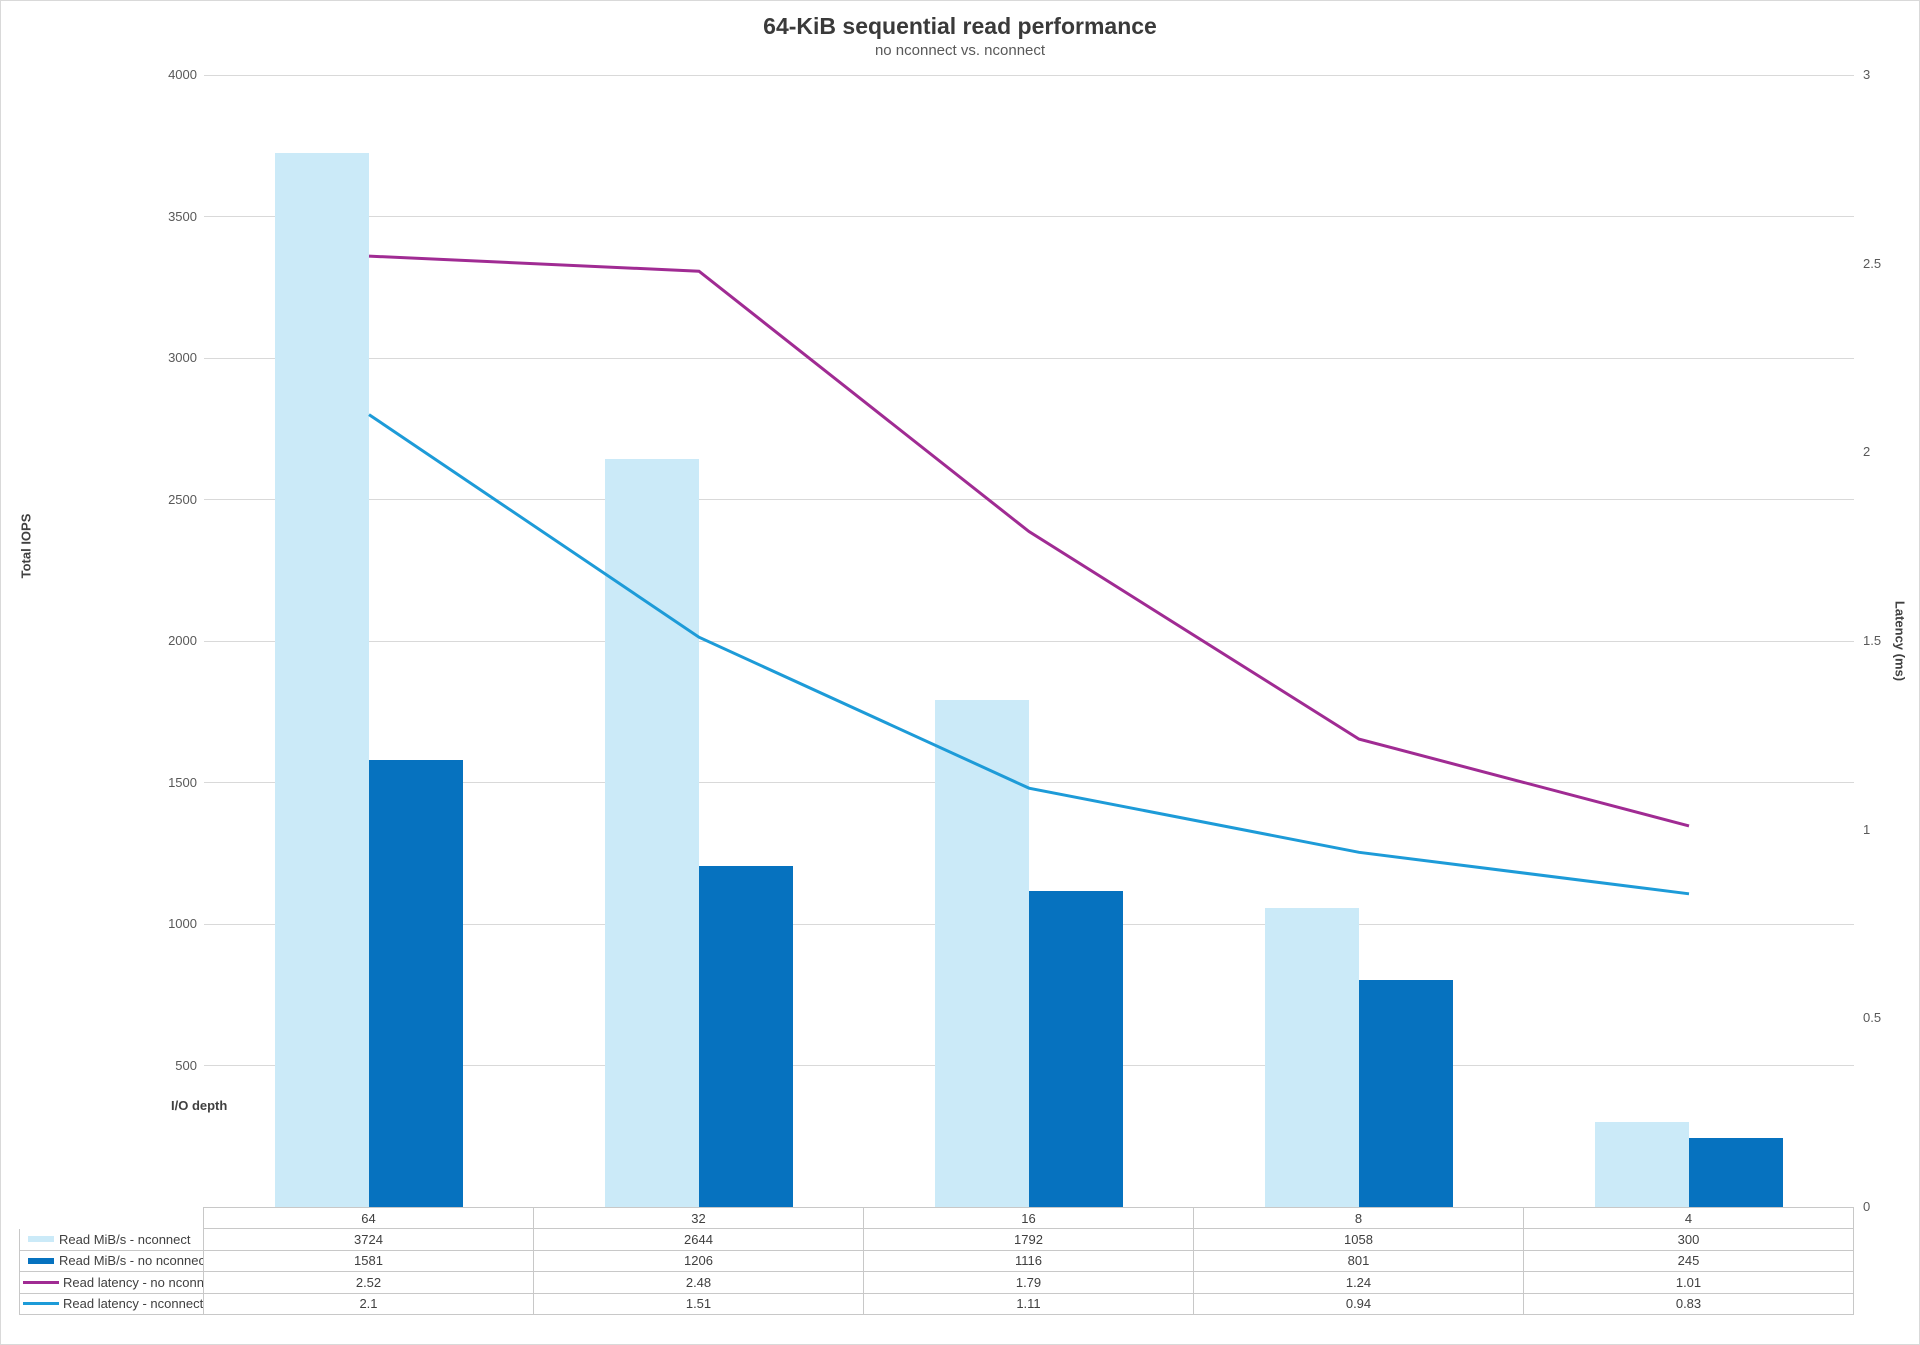  Describe the element at coordinates (1359, 1240) in the screenshot. I see `table-value-cell: 1058` at that location.